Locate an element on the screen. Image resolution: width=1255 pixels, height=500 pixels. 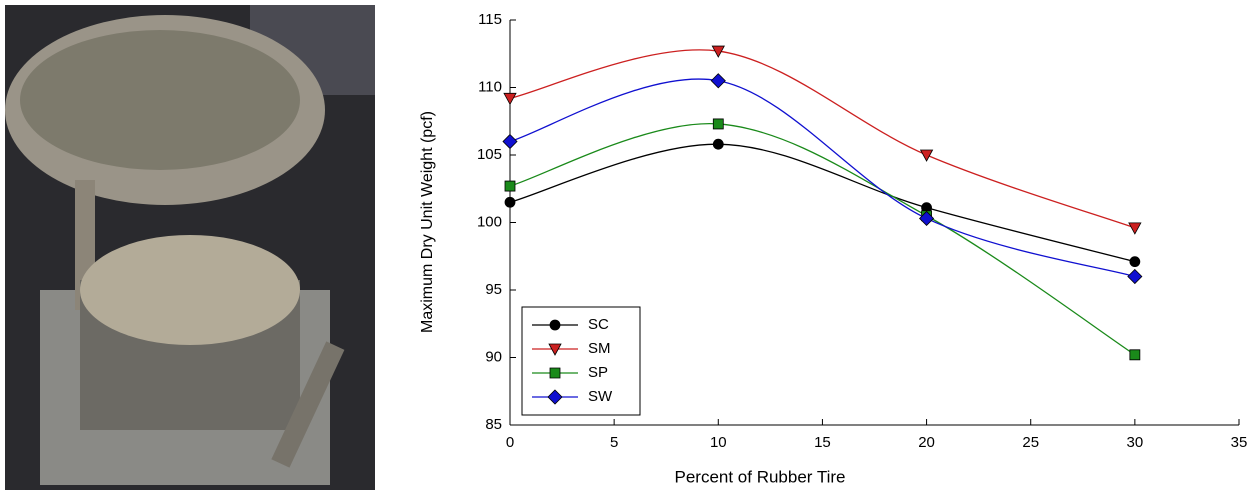
y-tick-label: 105 is located at coordinates (489, 154).